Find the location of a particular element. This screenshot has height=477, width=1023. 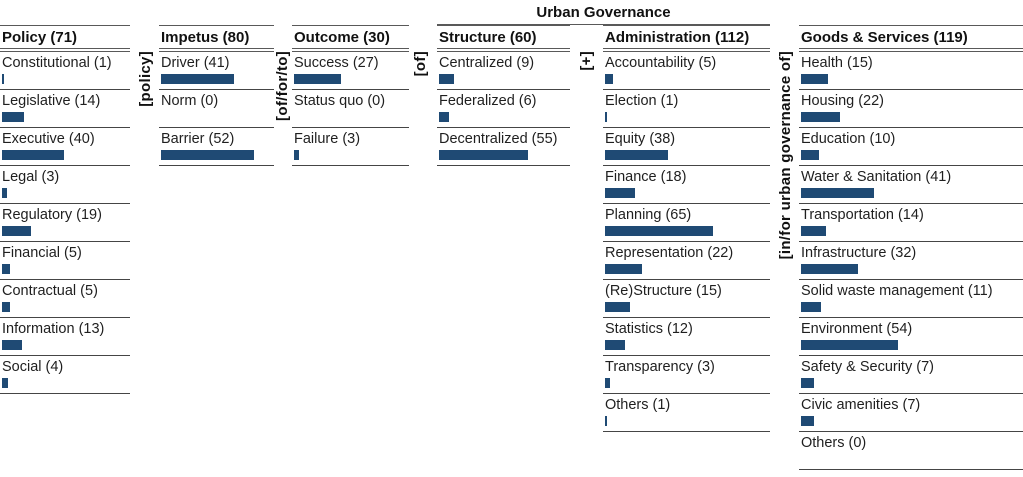

category-label: Social (4) is located at coordinates (33, 367).